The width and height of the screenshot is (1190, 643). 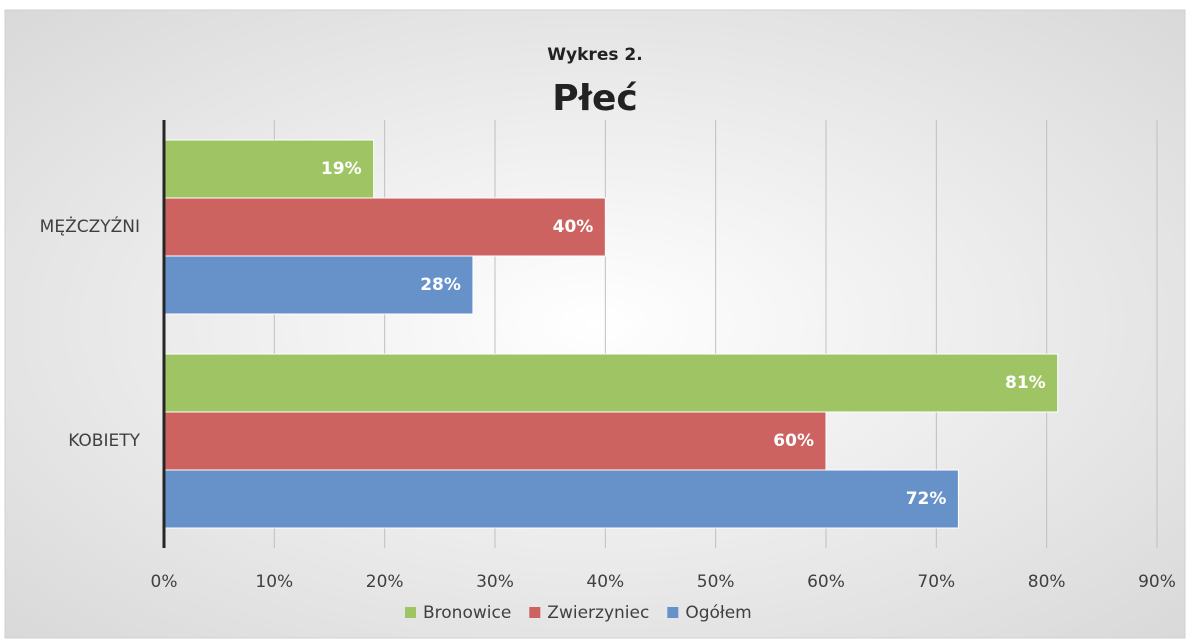 What do you see at coordinates (495, 582) in the screenshot?
I see `x-tick-label: 30%` at bounding box center [495, 582].